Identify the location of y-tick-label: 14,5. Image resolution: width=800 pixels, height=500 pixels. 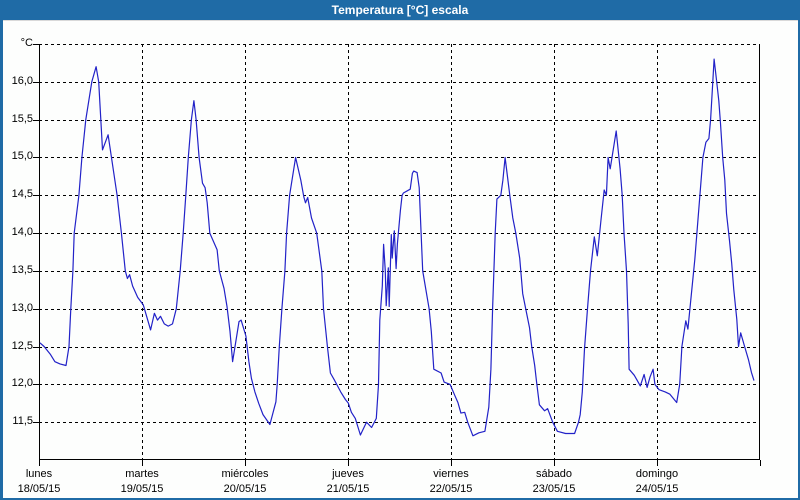
(22, 194).